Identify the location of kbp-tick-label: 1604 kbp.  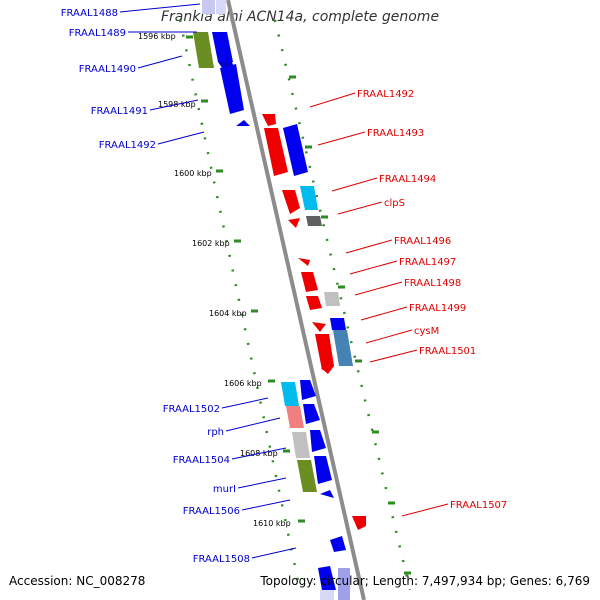
(228, 313).